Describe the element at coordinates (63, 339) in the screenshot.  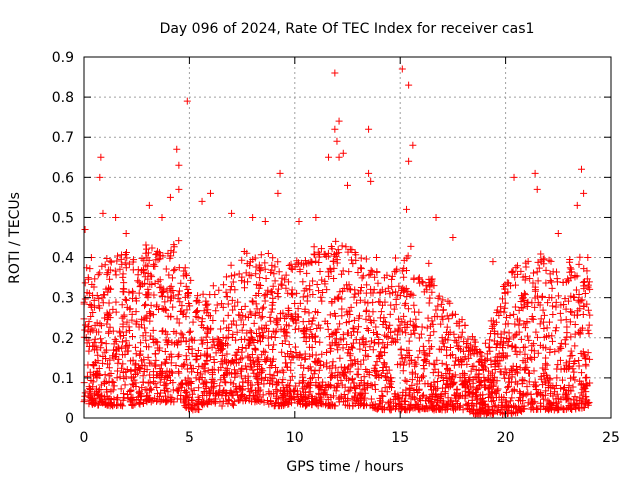
I see `y-tick-label: 0.2` at that location.